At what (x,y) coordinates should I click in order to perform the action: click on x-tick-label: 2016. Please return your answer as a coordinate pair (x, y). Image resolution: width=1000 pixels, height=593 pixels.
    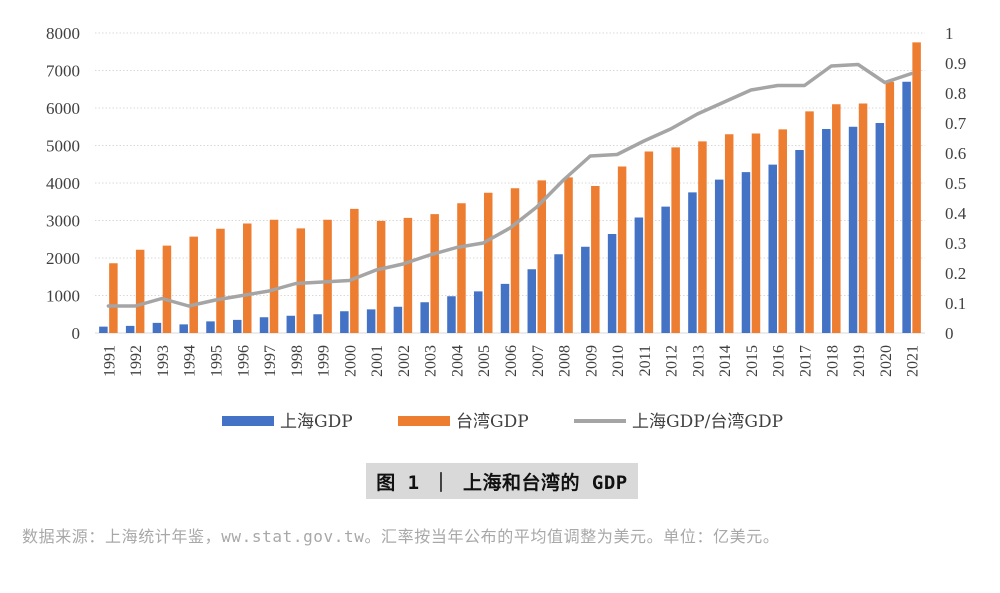
    Looking at the image, I should click on (779, 361).